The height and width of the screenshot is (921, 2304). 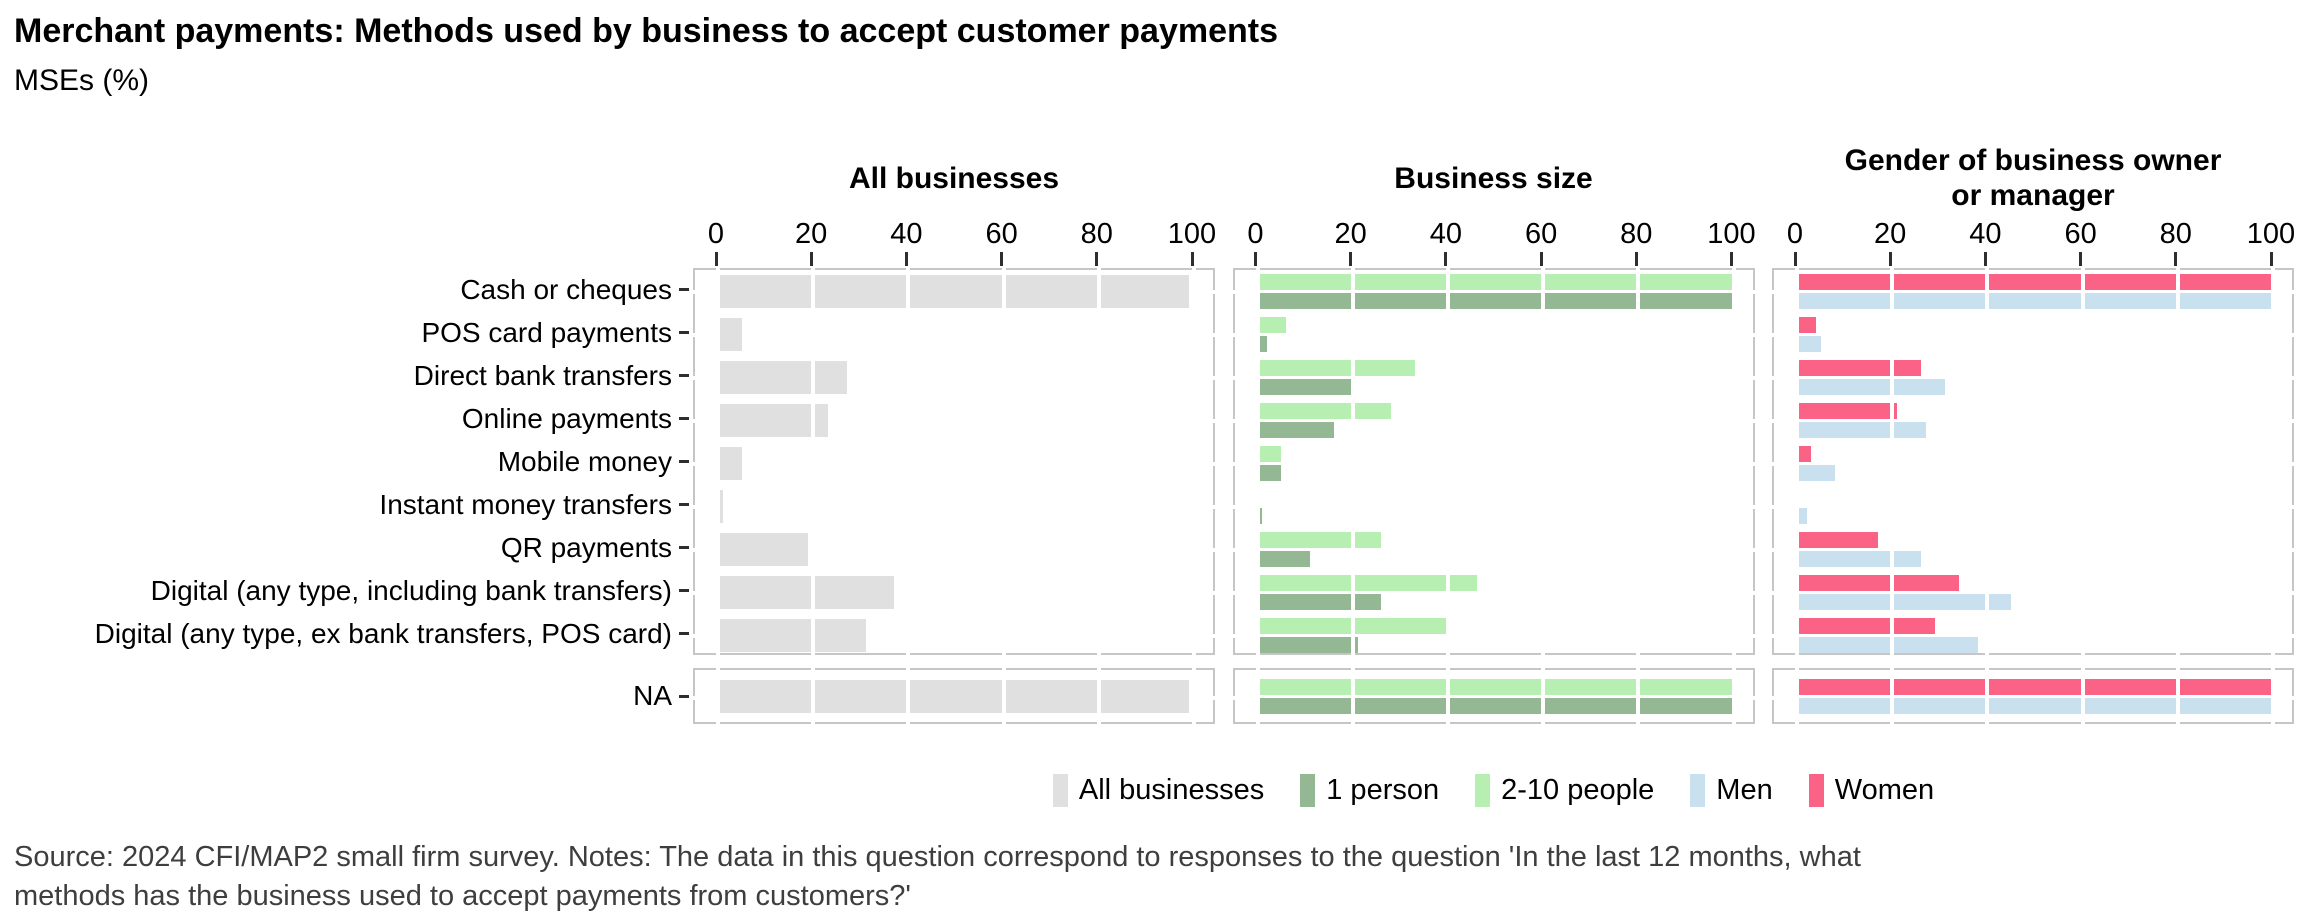 I want to click on panel-title: All businesses, so click(x=954, y=178).